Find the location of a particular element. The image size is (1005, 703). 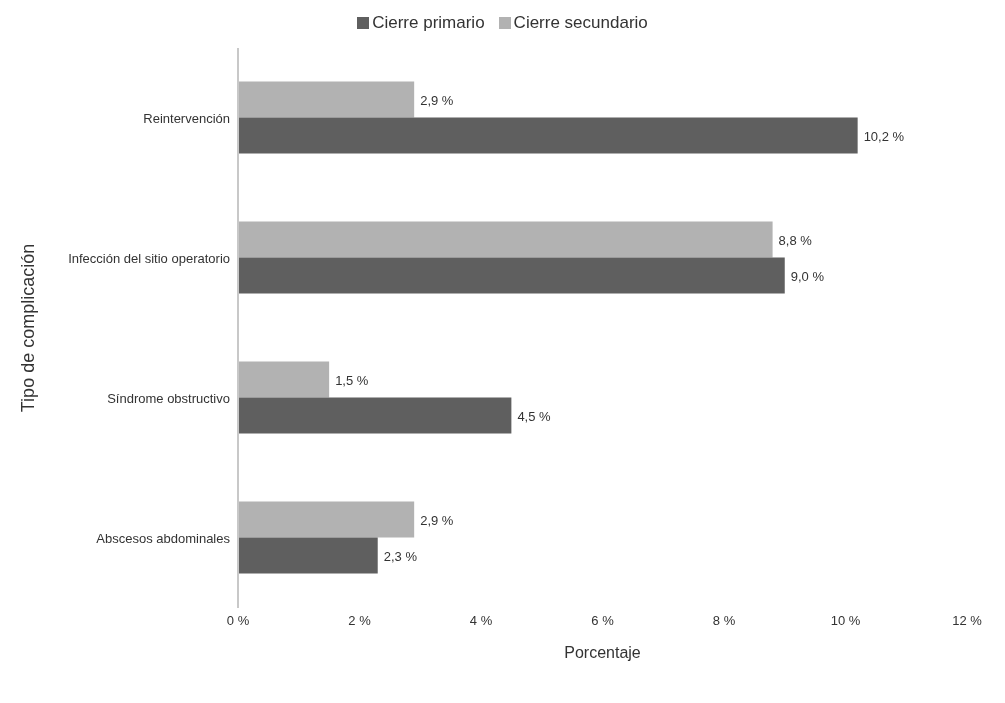

data-label: 8,8 % is located at coordinates (795, 240).